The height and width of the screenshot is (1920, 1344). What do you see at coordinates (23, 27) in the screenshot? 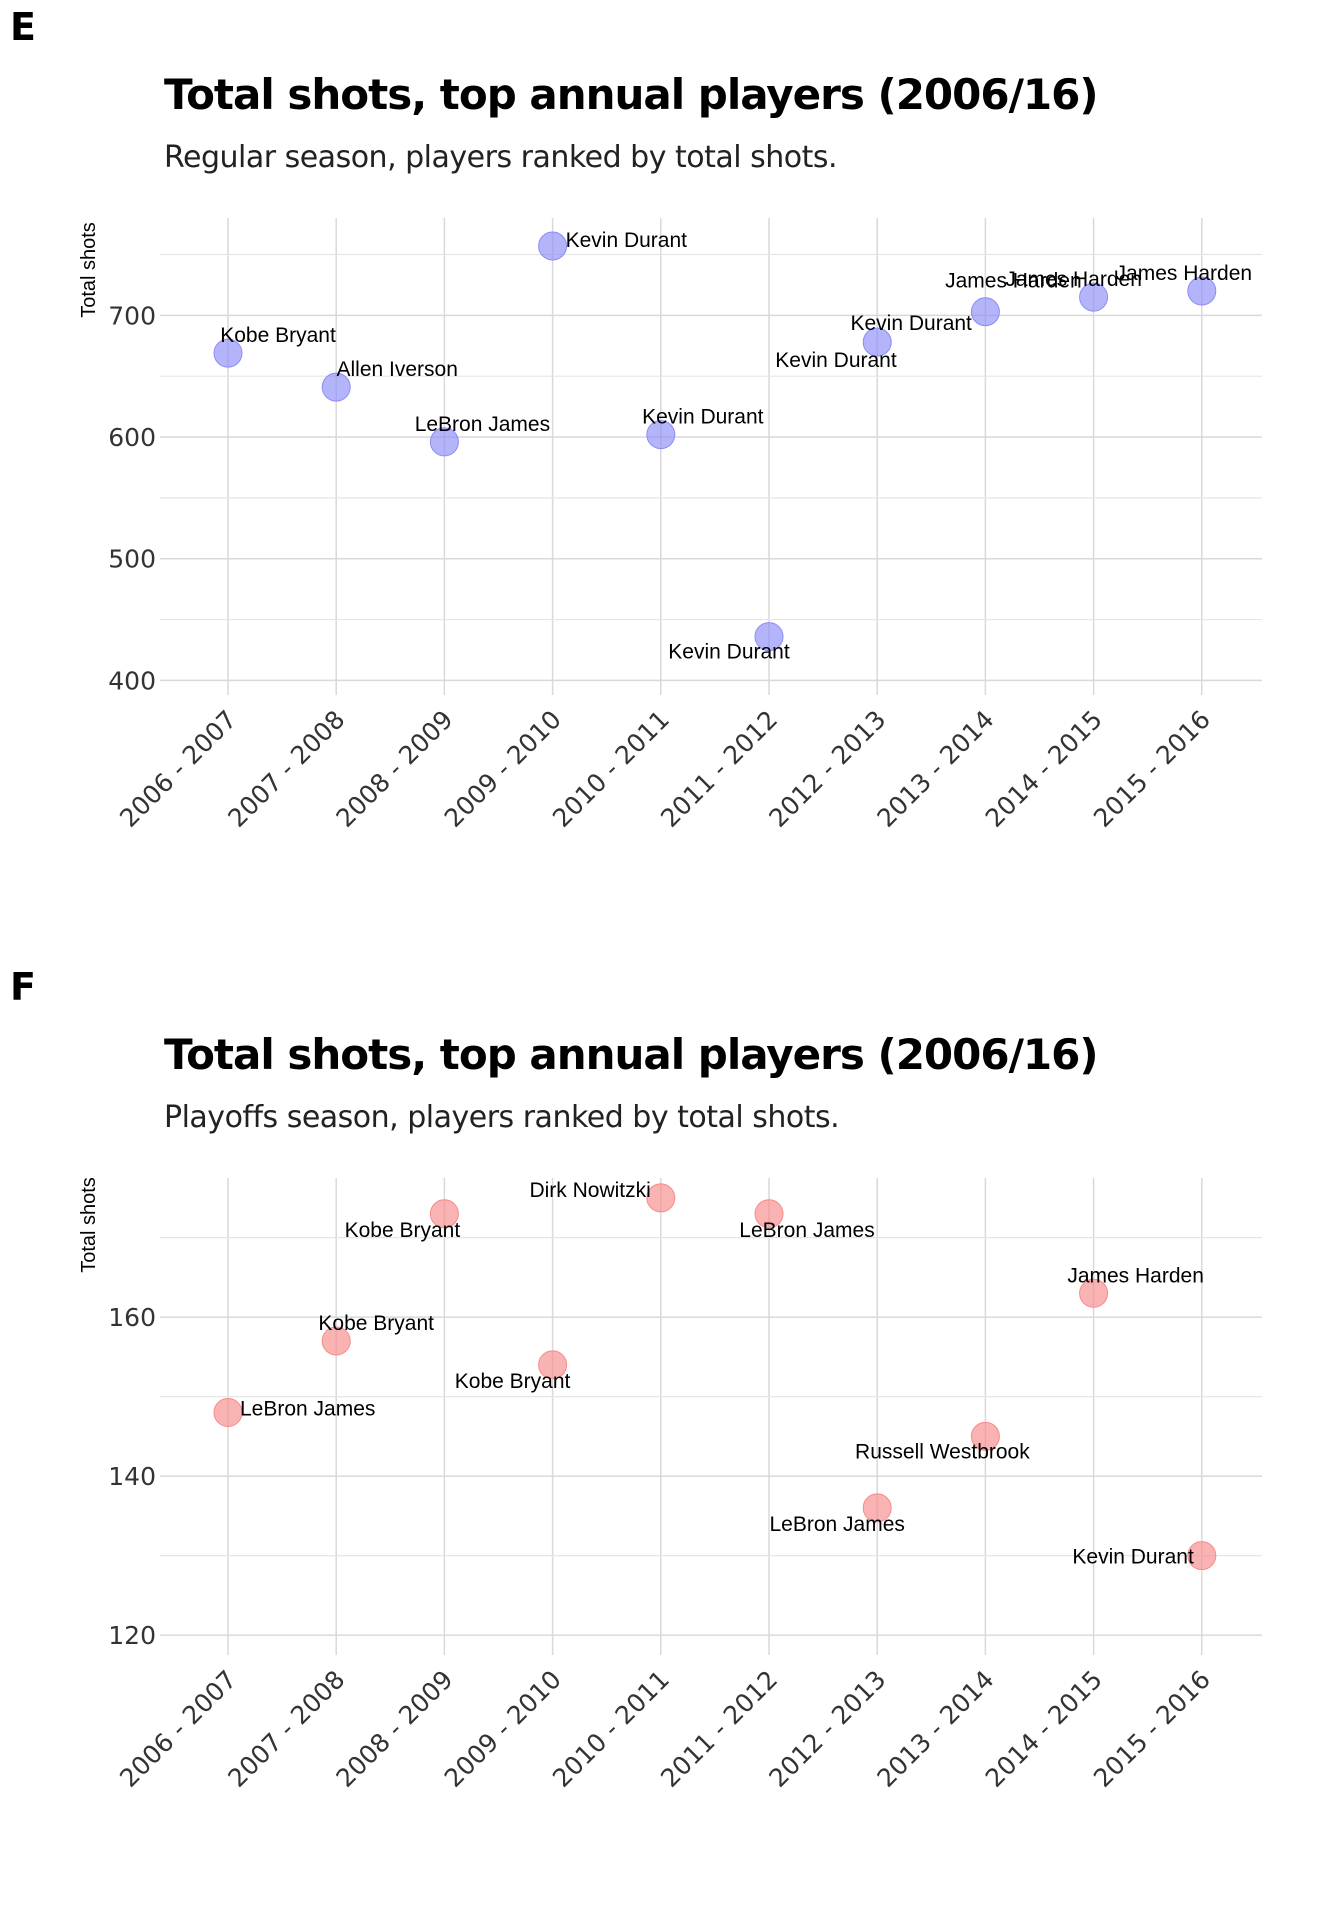
I see `panel-letter: E` at bounding box center [23, 27].